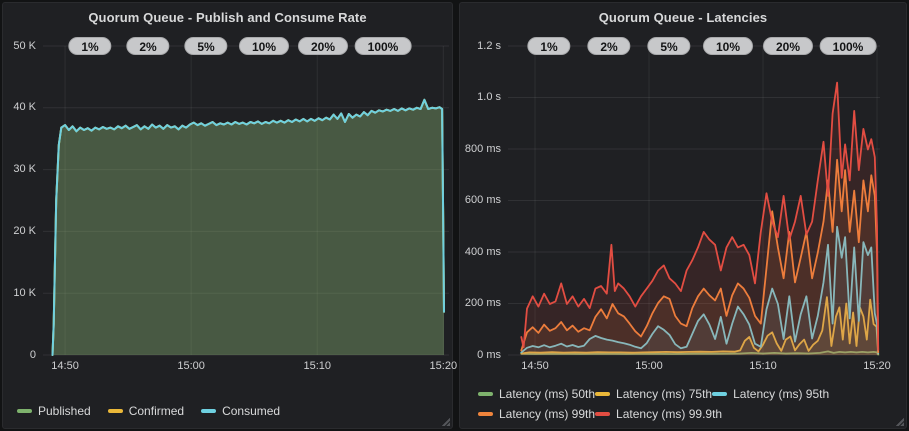 The width and height of the screenshot is (909, 431). Describe the element at coordinates (482, 200) in the screenshot. I see `y-axis-tick-label: 600 ms` at that location.